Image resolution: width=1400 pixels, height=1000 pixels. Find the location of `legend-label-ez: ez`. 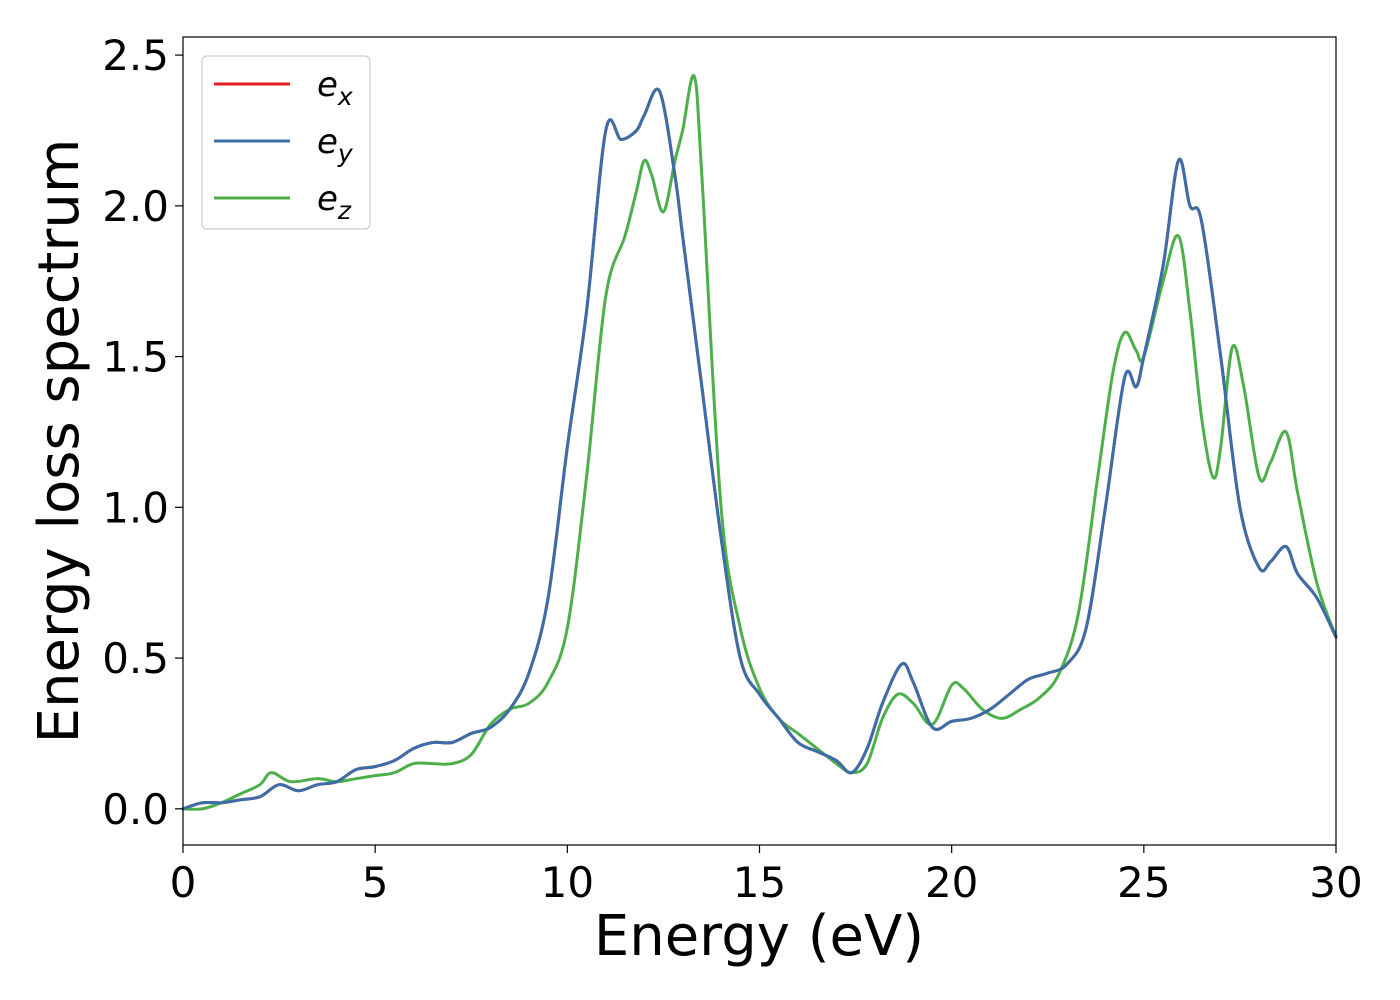

legend-label-ez: ez is located at coordinates (334, 202).